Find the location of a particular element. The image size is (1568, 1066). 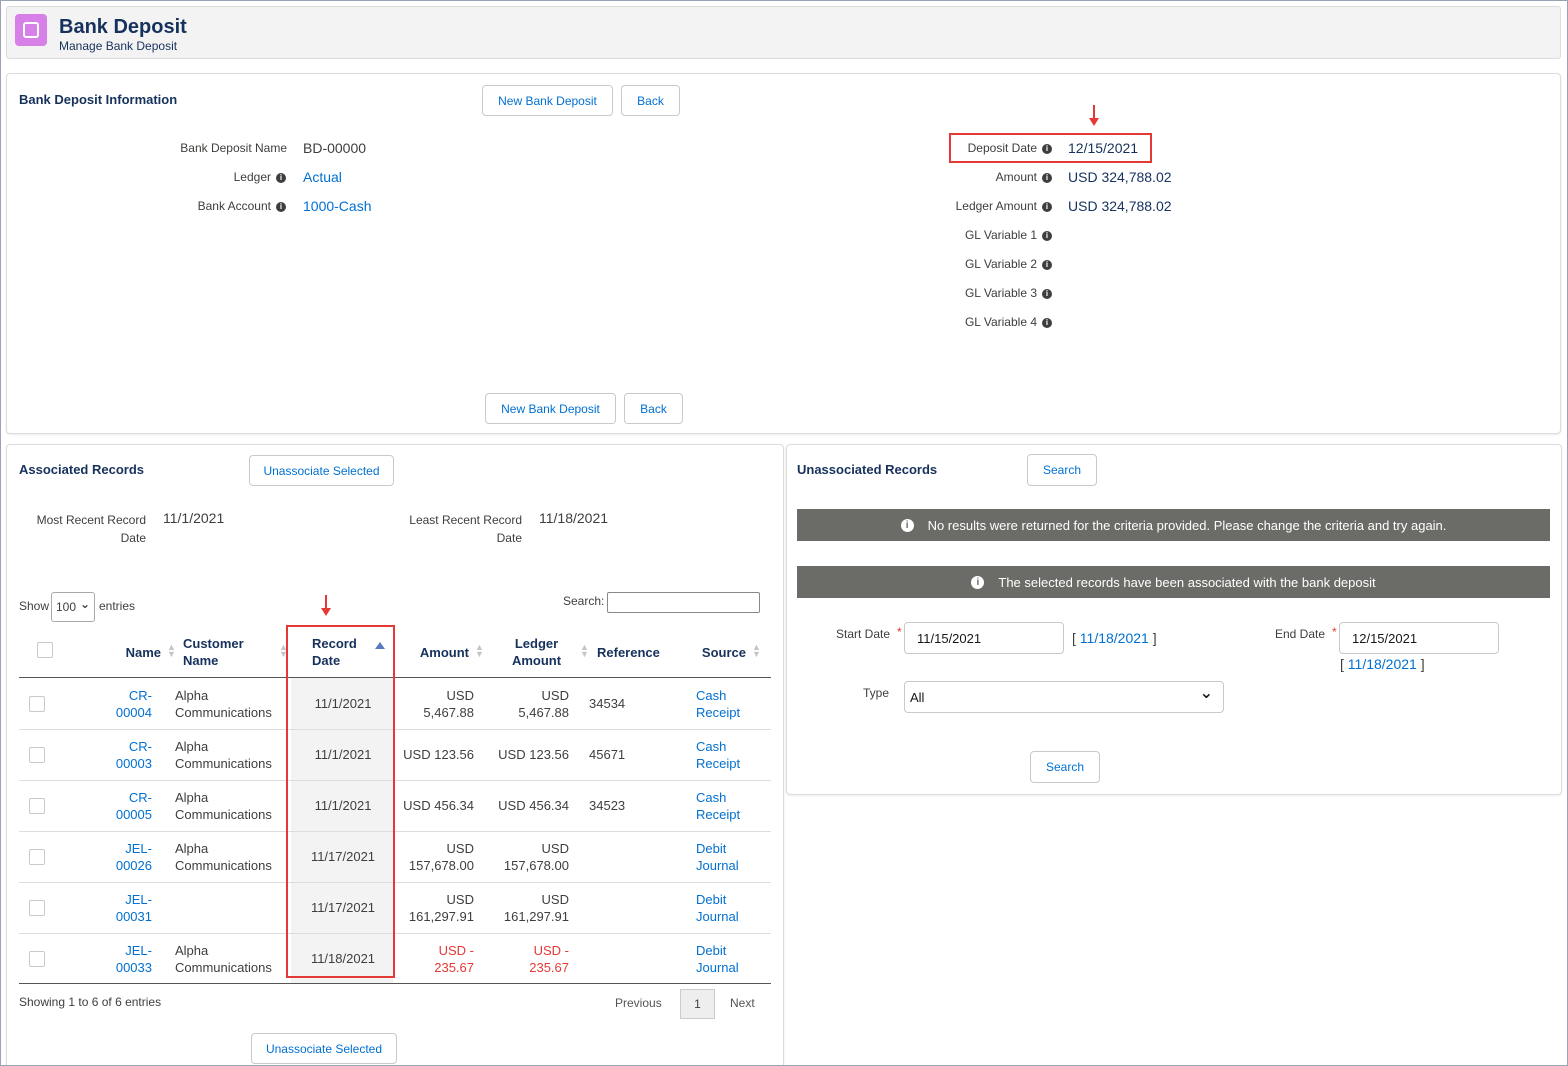

cell-text: Alpha Communications is located at coordinates (223, 958).